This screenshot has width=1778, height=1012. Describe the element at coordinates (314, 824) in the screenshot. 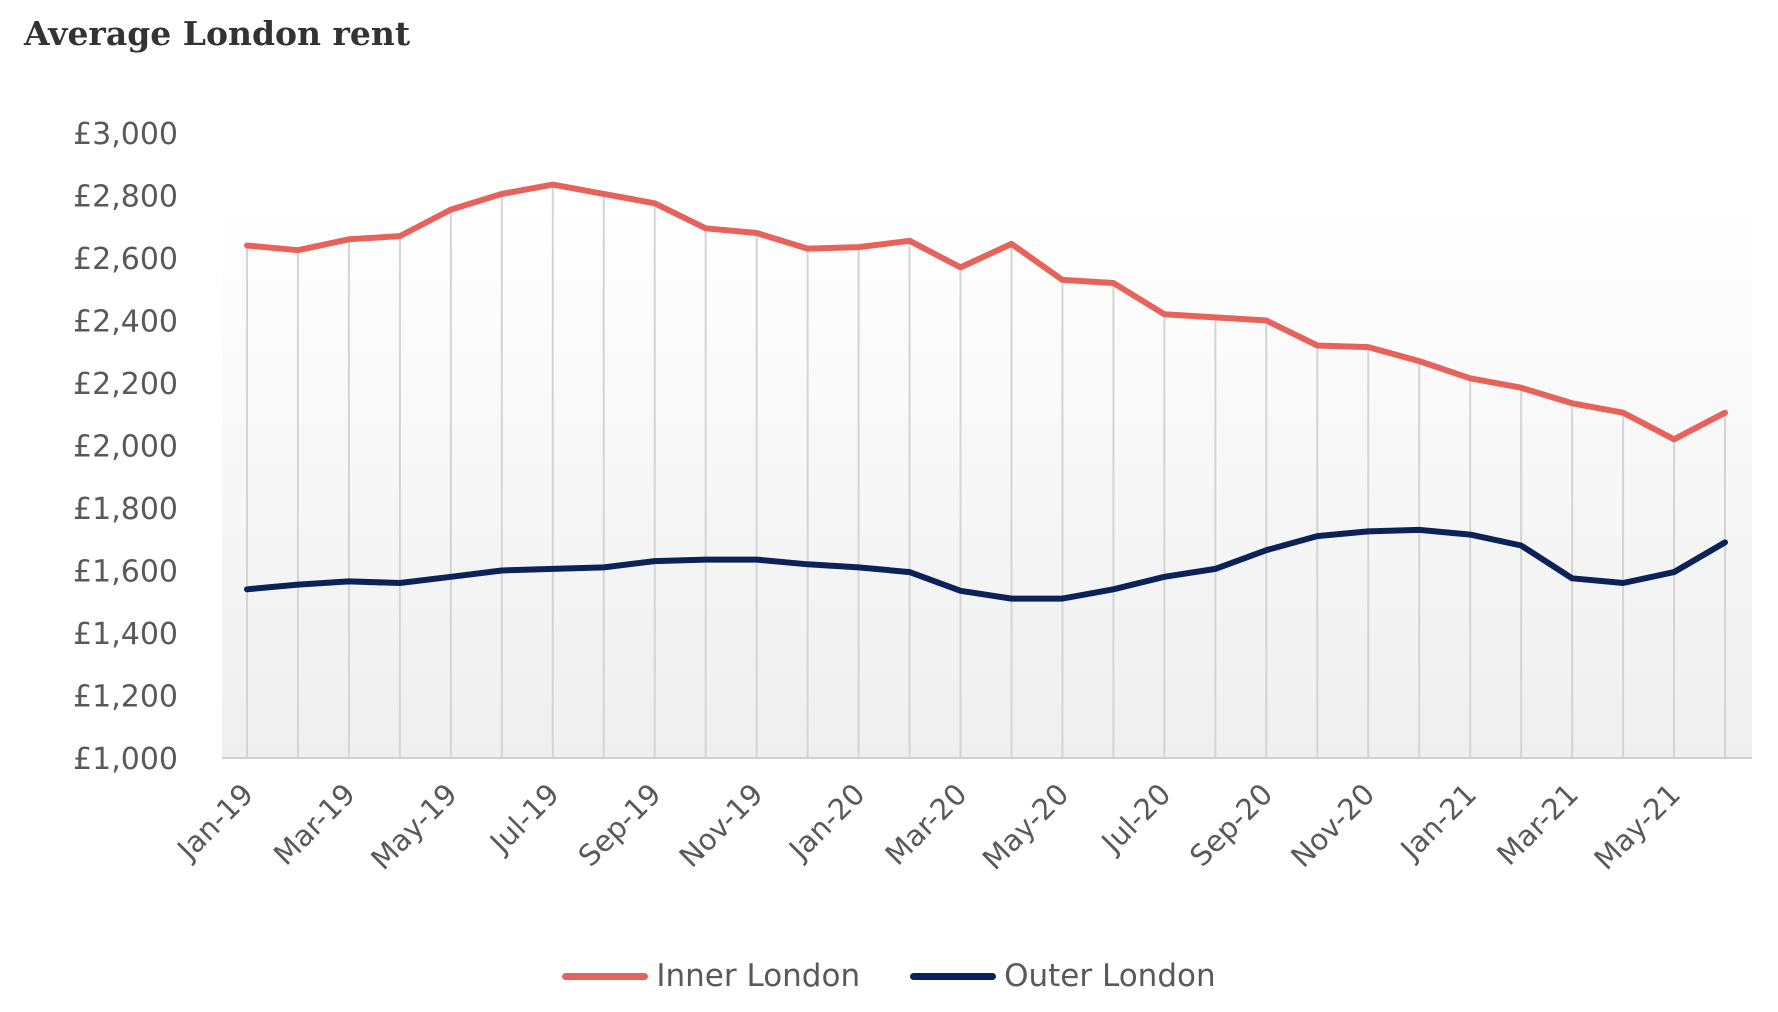

I see `x-tick-label: Mar-19` at that location.